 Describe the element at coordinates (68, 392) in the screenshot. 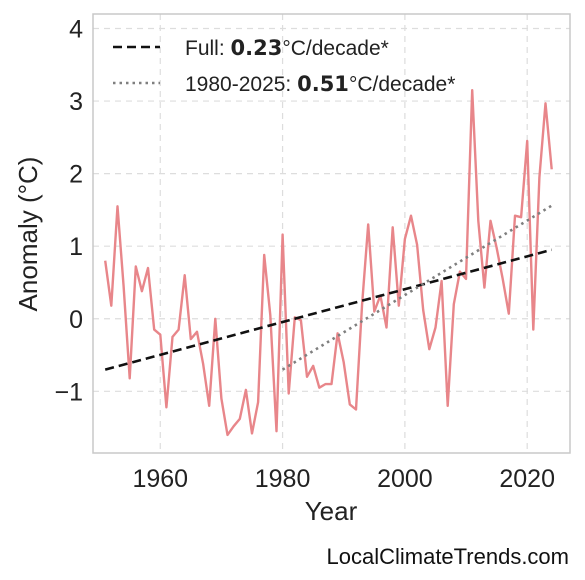

I see `y-tick-label: −1` at that location.